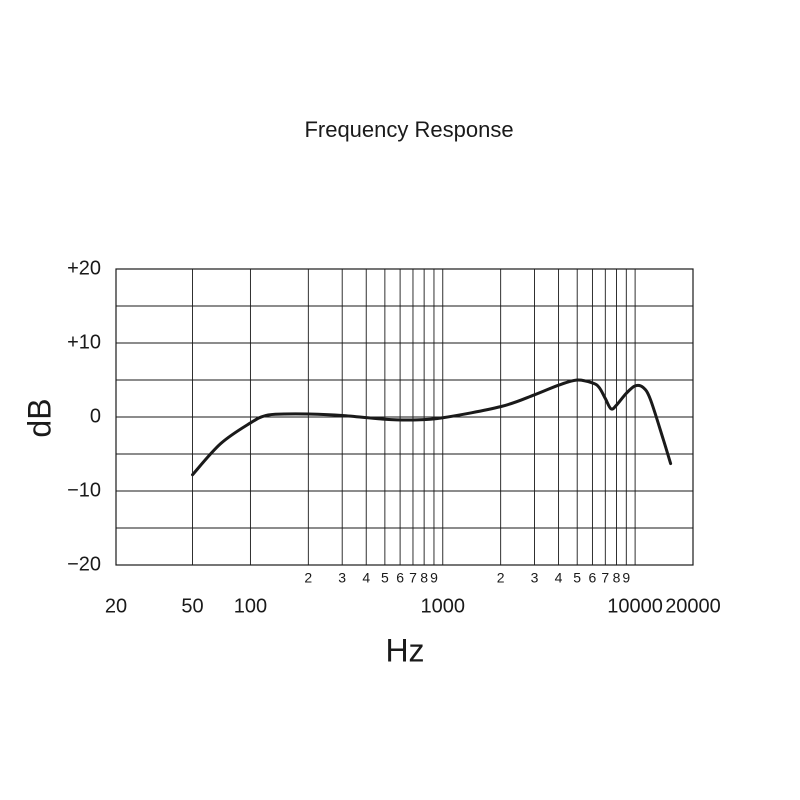  I want to click on chart-title: Frequency Response, so click(408, 129).